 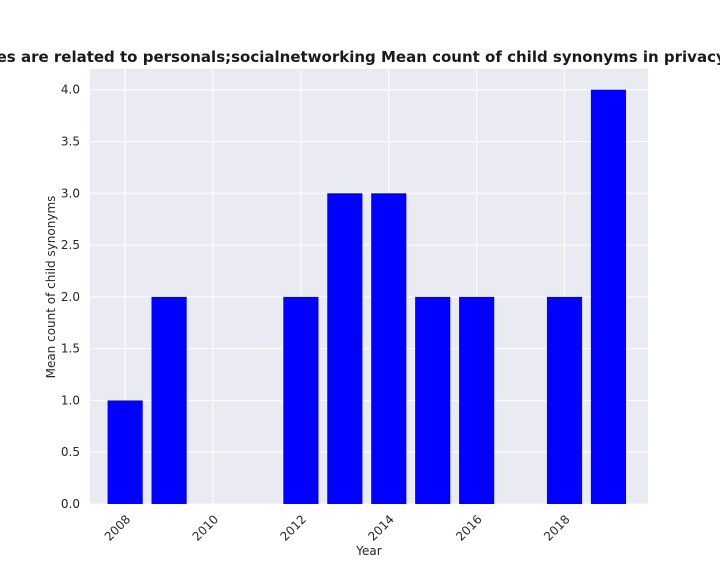 What do you see at coordinates (169, 400) in the screenshot?
I see `bar-2009` at bounding box center [169, 400].